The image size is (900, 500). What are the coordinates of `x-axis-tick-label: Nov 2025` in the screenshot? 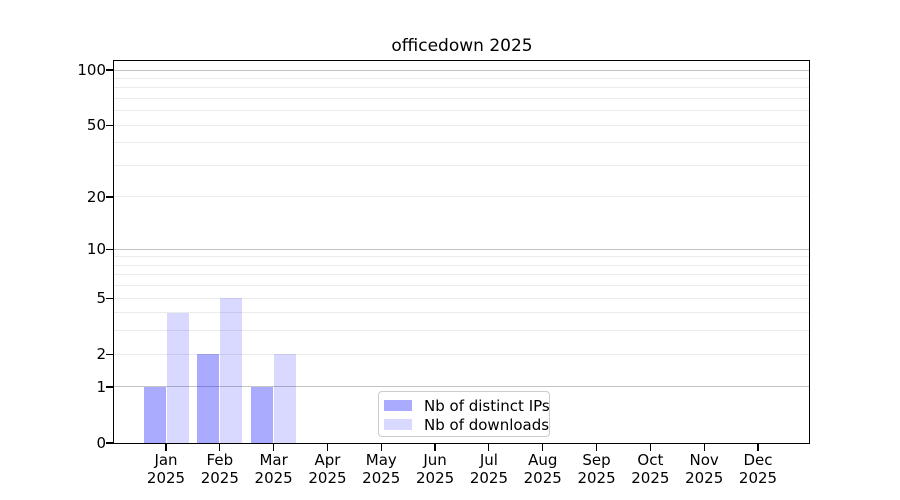 It's located at (704, 469).